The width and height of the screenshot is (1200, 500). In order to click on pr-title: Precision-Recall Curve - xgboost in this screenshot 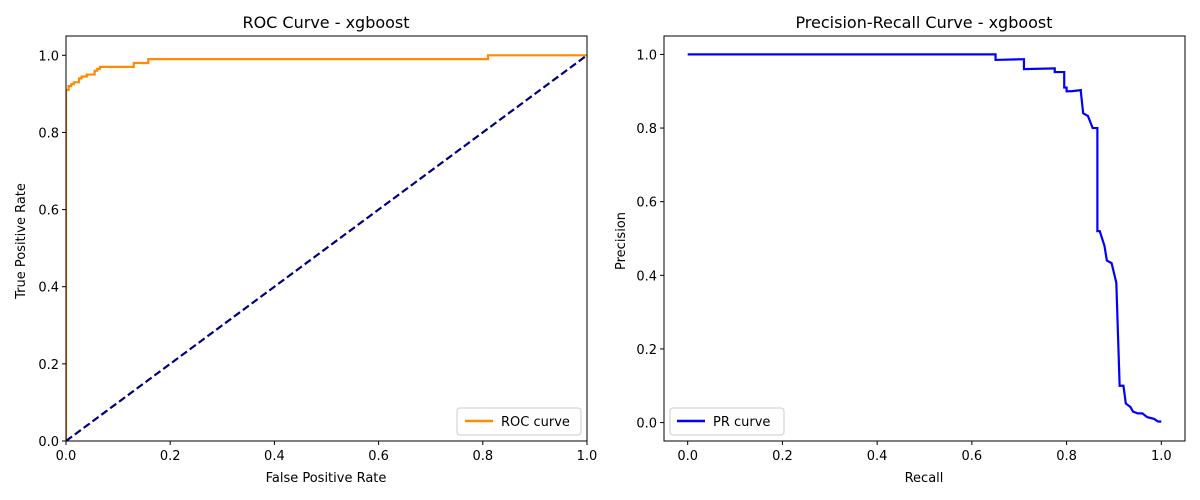, I will do `click(923, 22)`.